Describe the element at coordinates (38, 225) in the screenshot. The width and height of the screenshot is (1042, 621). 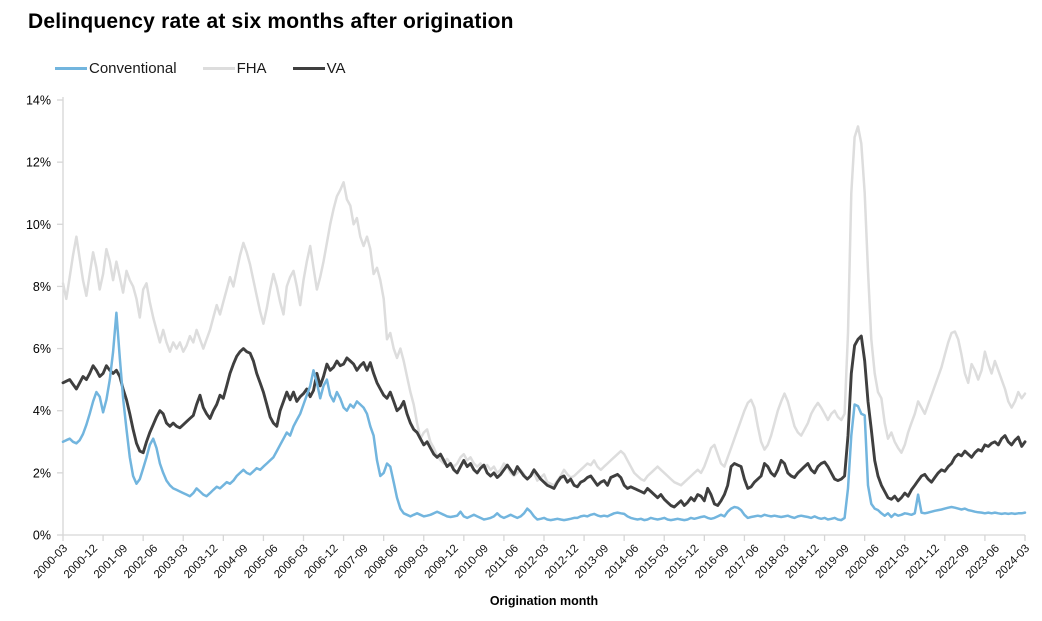
I see `y-tick-label: 10%` at that location.